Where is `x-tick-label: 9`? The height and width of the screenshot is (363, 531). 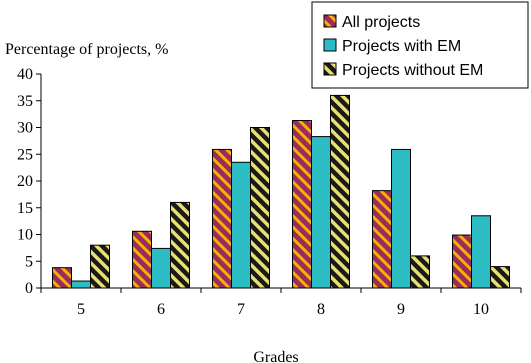 x-tick-label: 9 is located at coordinates (401, 309).